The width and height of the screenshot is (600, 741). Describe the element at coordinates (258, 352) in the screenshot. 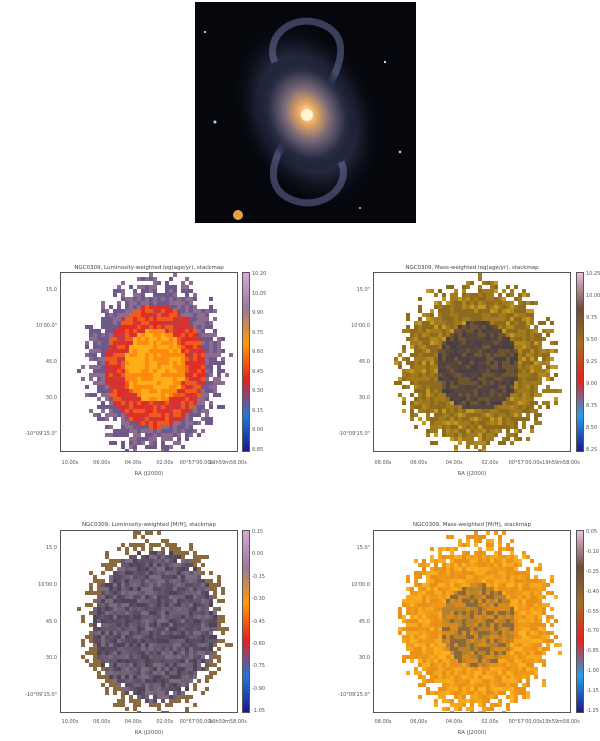

I see `colorbar-tick-label: 9.60` at that location.